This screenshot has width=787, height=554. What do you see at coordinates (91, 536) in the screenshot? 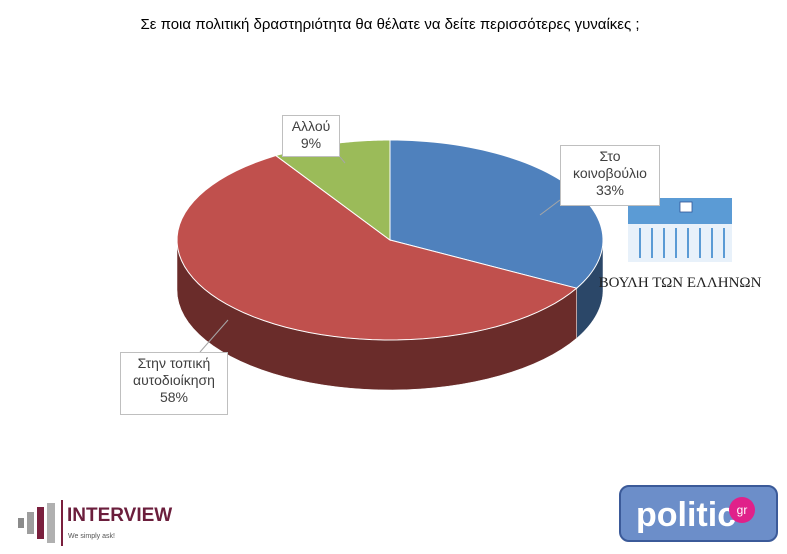
I see `interview-tagline: We simply ask!` at bounding box center [91, 536].